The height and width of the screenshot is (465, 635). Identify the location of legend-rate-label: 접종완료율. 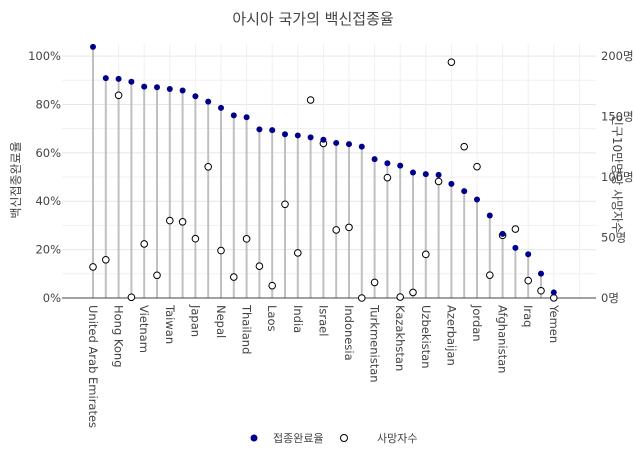
(298, 438).